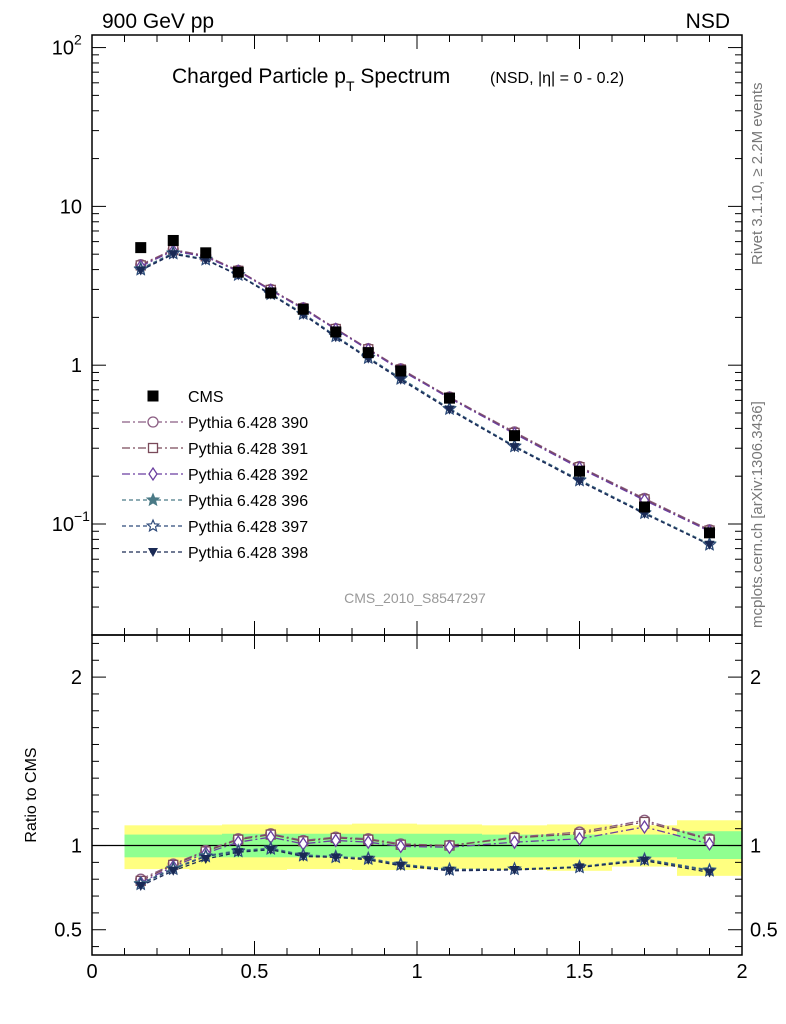 The height and width of the screenshot is (1024, 786). Describe the element at coordinates (78, 40) in the screenshot. I see `y-tick-label-exponent: 2` at that location.